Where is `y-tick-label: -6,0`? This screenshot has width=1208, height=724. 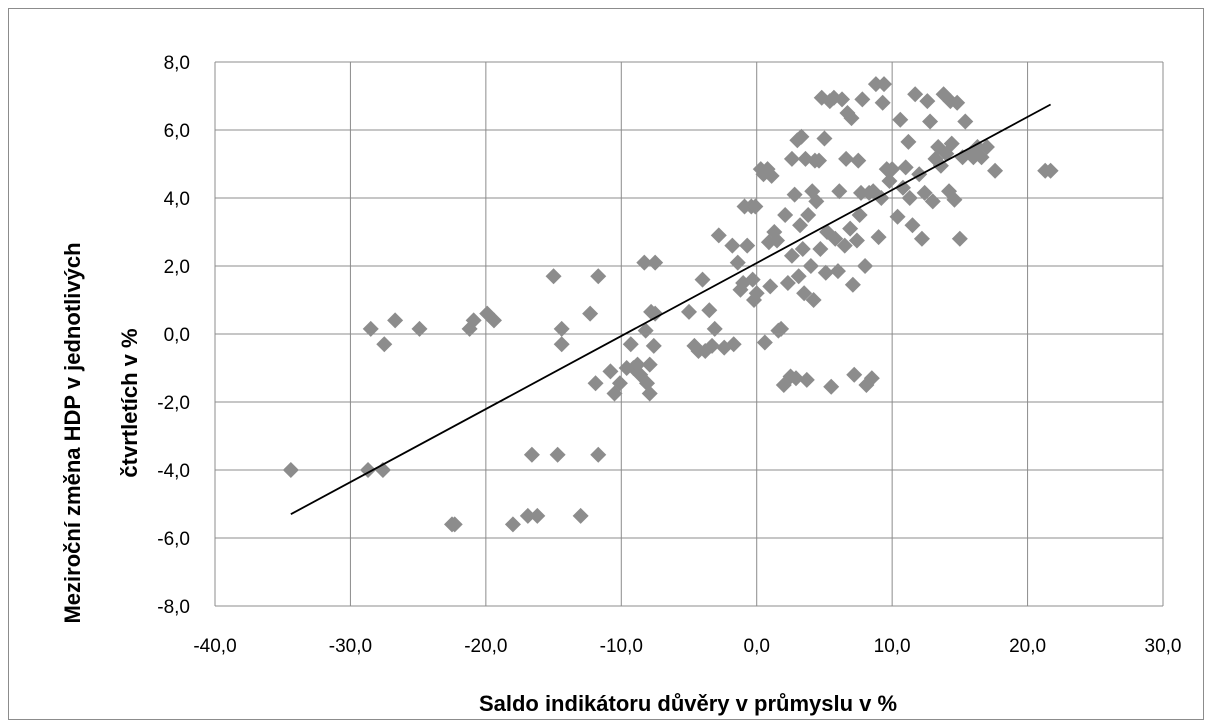
y-tick-label: -6,0 is located at coordinates (173, 539).